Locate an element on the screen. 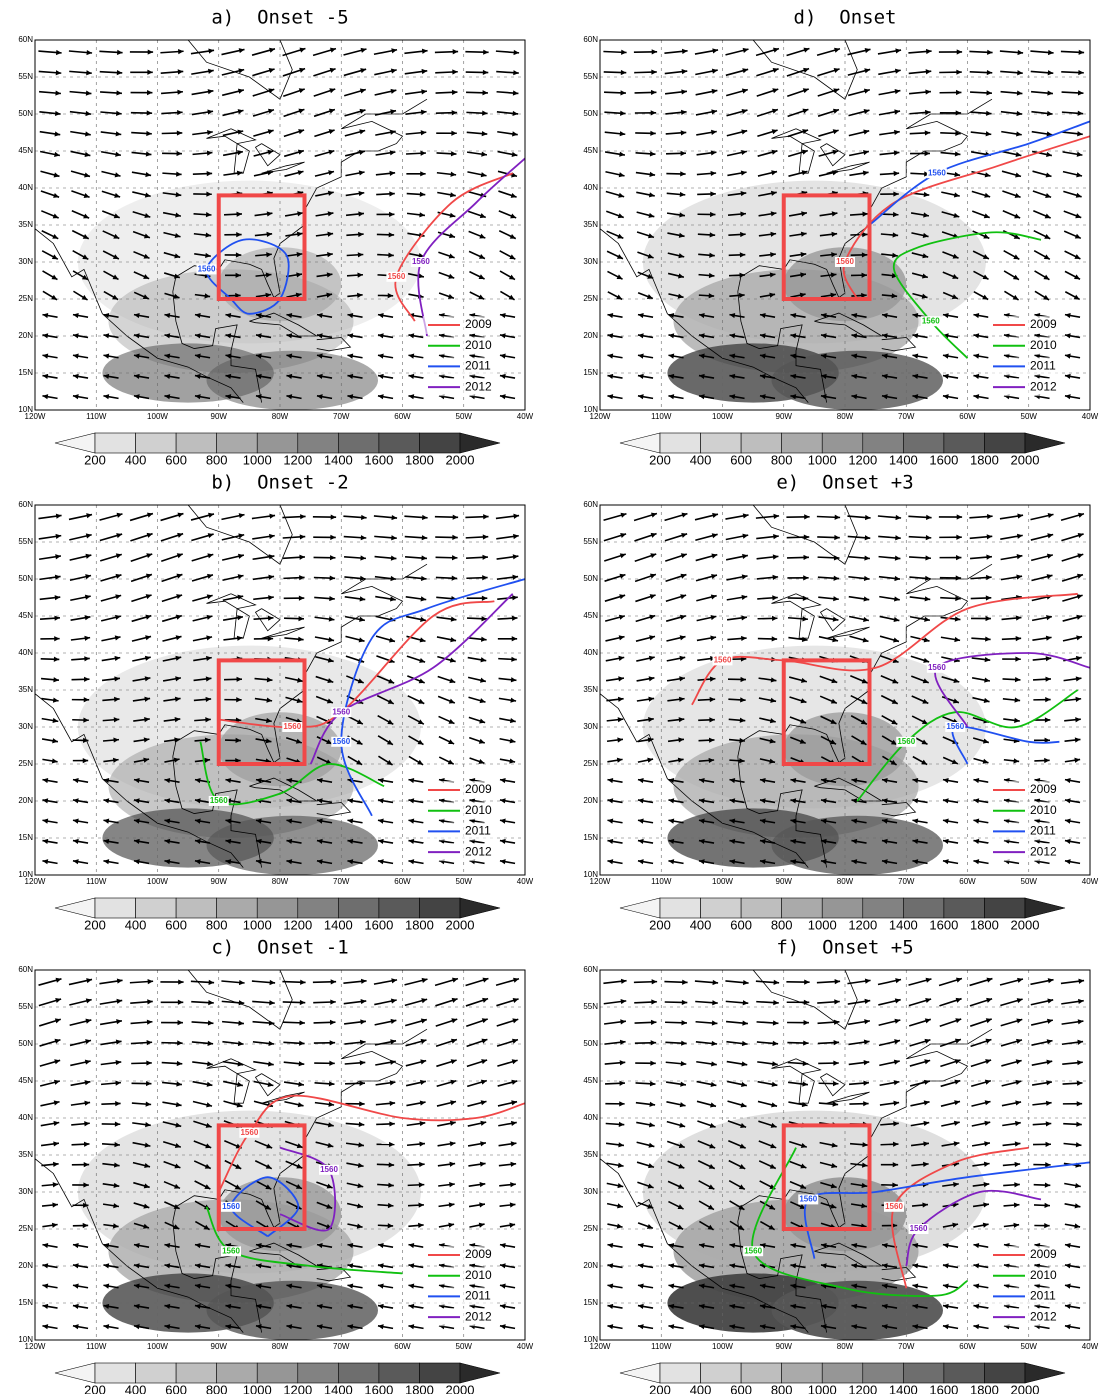 Image resolution: width=1099 pixels, height=1399 pixels. lon-label: 50W is located at coordinates (464, 881).